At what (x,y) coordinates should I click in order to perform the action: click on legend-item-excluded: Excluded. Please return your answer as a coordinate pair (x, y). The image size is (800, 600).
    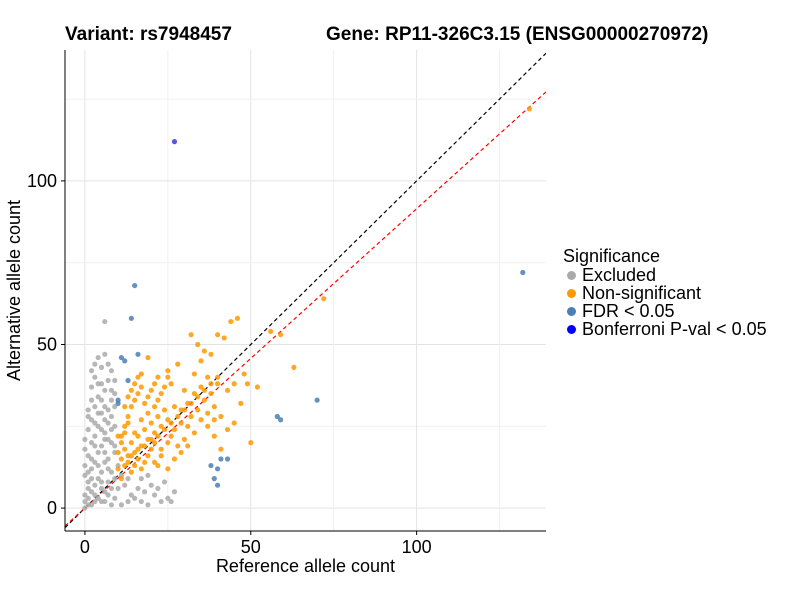
    Looking at the image, I should click on (665, 275).